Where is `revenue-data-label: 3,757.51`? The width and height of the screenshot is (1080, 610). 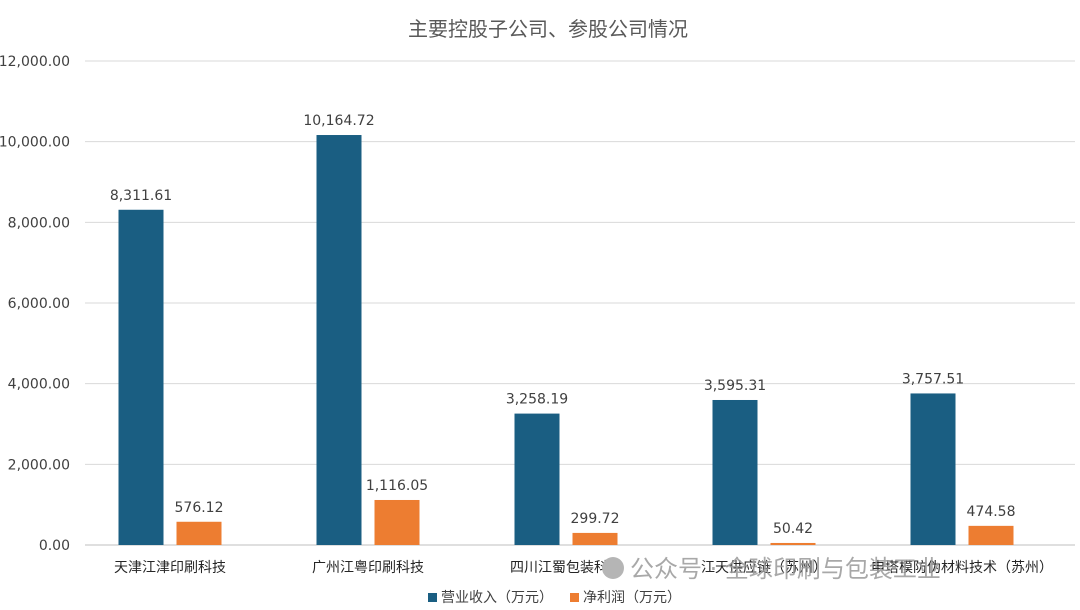
revenue-data-label: 3,757.51 is located at coordinates (933, 379).